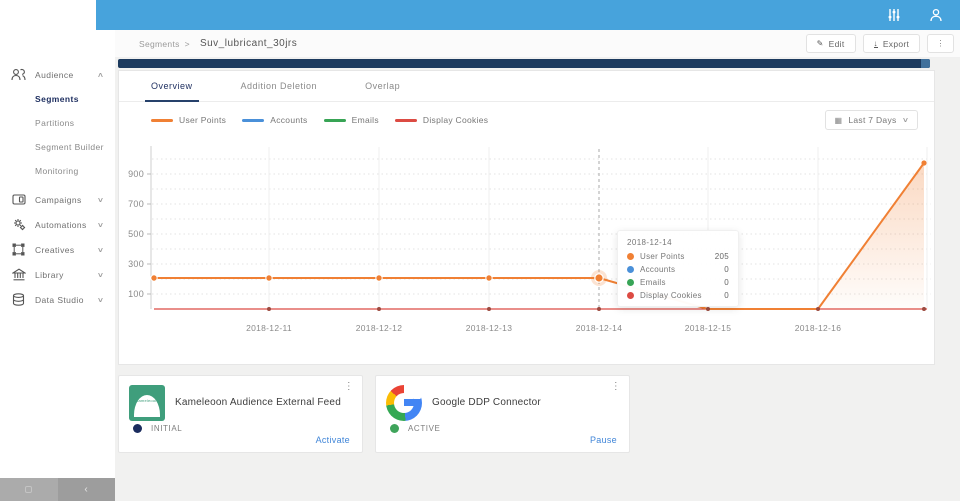 The height and width of the screenshot is (501, 960). What do you see at coordinates (136, 234) in the screenshot?
I see `y-axis-labels: 900 700 500 300 100` at bounding box center [136, 234].